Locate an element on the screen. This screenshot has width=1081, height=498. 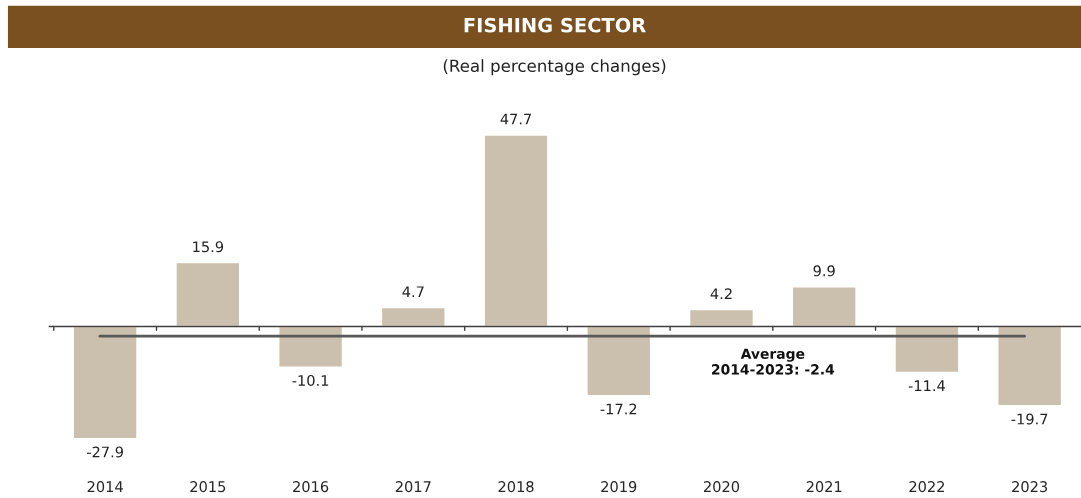
x-tick-label: 2016 is located at coordinates (311, 487).